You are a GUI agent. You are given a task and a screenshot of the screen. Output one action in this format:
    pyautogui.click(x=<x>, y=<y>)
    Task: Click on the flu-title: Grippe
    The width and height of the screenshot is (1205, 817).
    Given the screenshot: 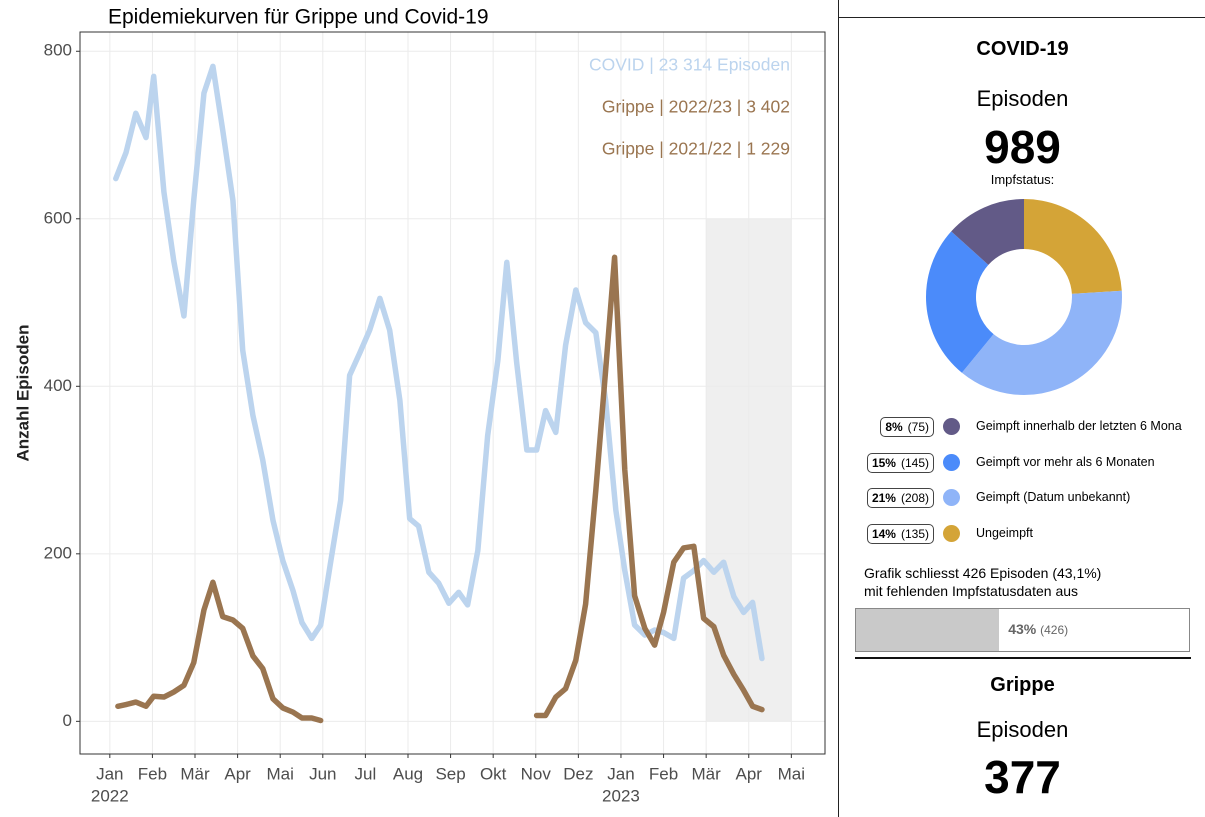 What is the action you would take?
    pyautogui.click(x=1022, y=685)
    